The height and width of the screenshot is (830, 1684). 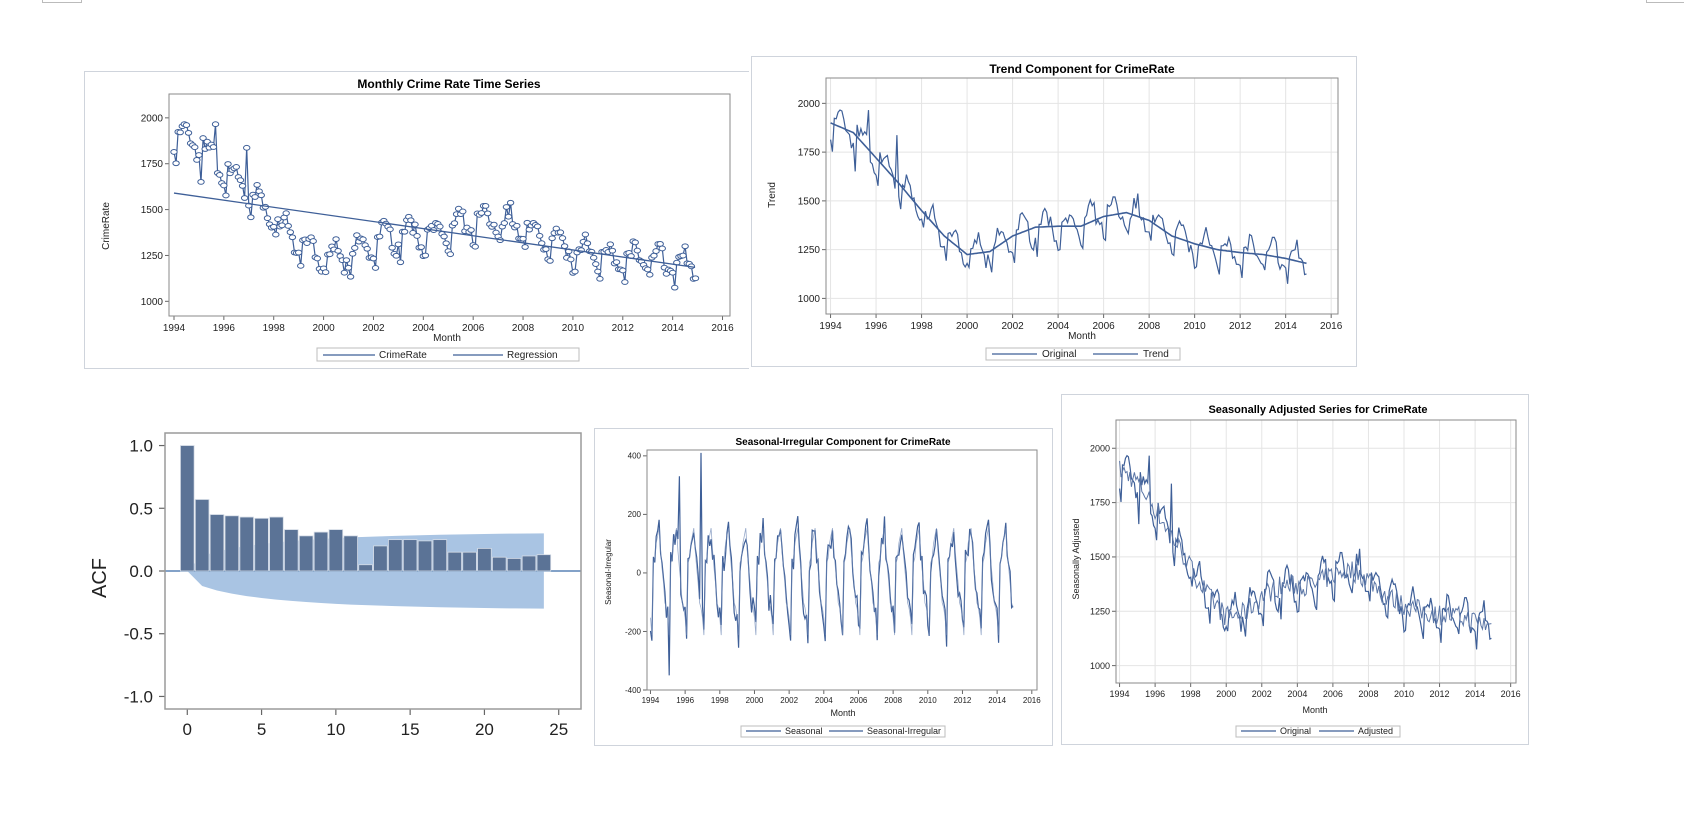 I want to click on regression-line, so click(x=434, y=230).